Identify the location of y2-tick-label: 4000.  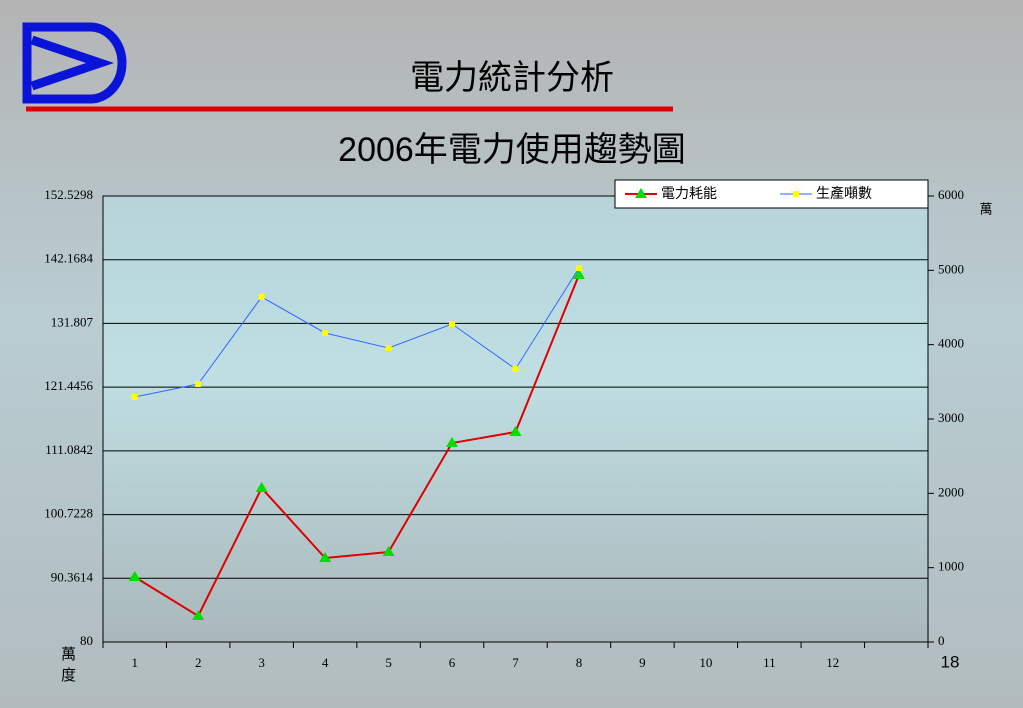
(951, 343).